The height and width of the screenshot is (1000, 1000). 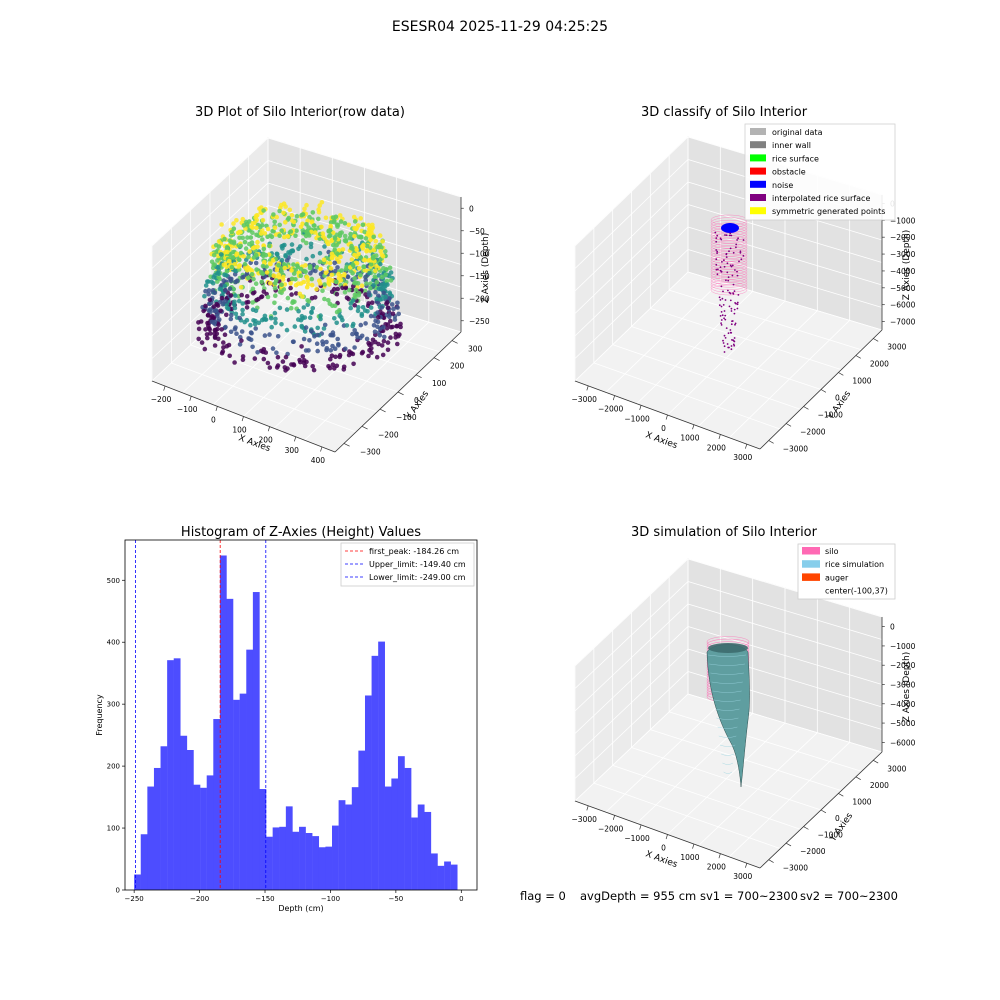 What do you see at coordinates (729, 264) in the screenshot?
I see `panel2-silo-ring` at bounding box center [729, 264].